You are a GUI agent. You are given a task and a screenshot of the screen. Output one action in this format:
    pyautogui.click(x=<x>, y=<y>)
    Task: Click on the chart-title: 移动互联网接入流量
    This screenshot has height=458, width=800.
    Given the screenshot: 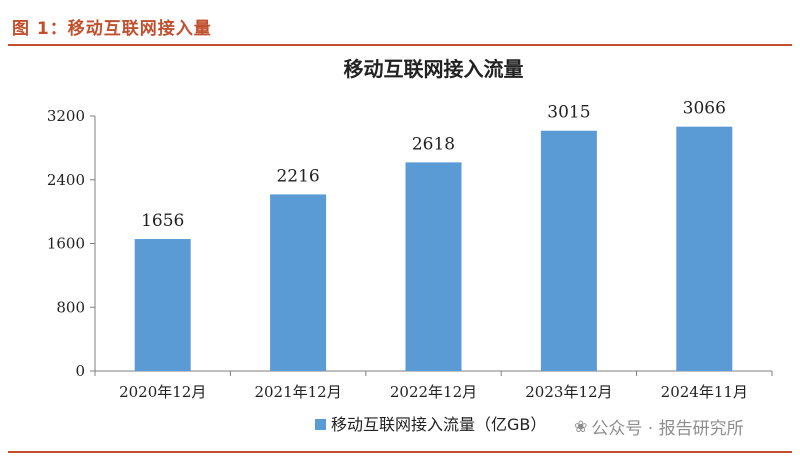 What is the action you would take?
    pyautogui.click(x=434, y=69)
    